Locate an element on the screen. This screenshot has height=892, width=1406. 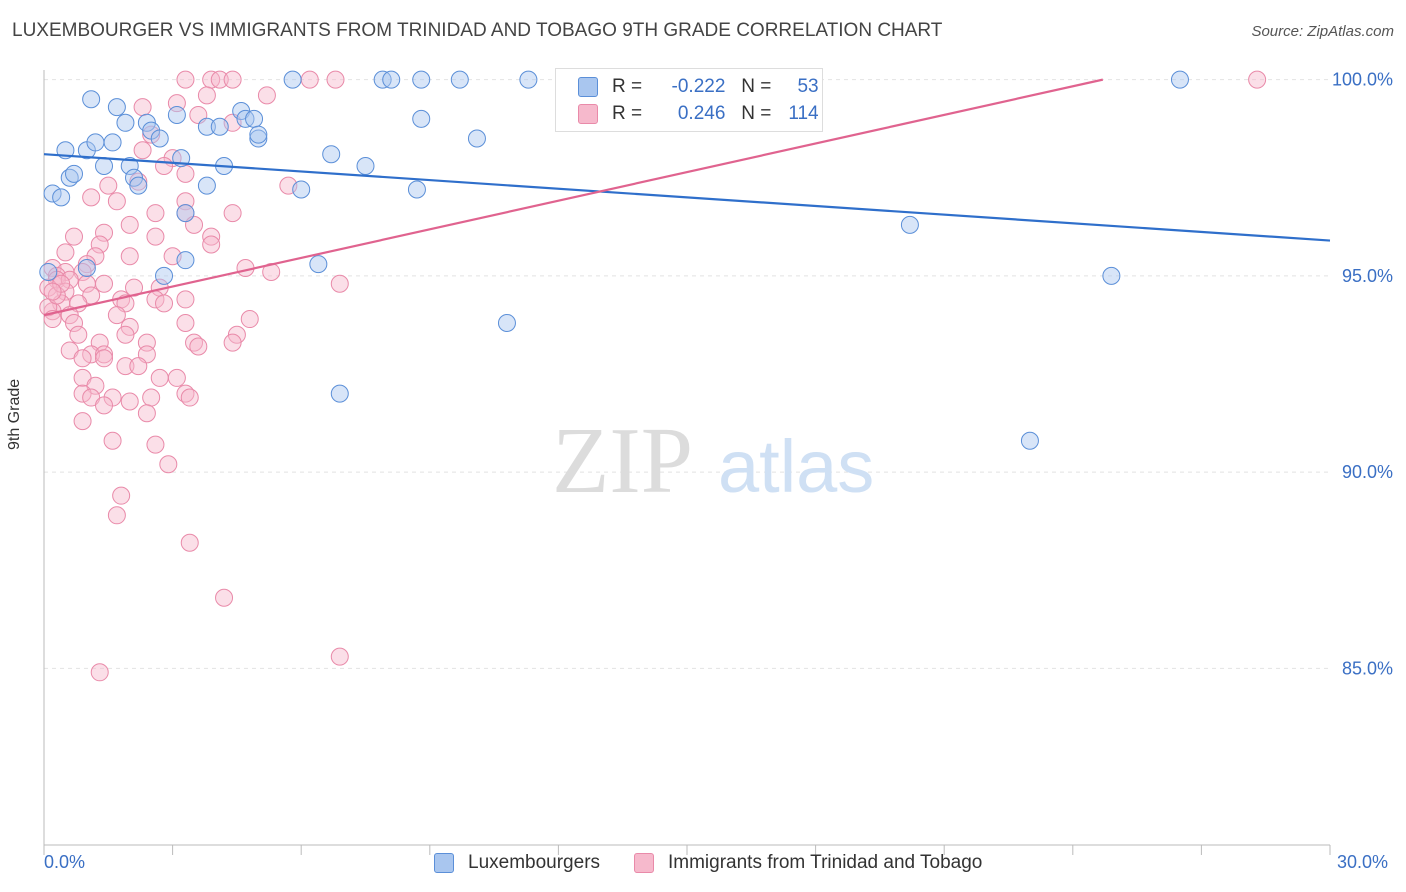
legend-row-immigrants: R = 0.246 N = 114 is located at coordinates (698, 114).